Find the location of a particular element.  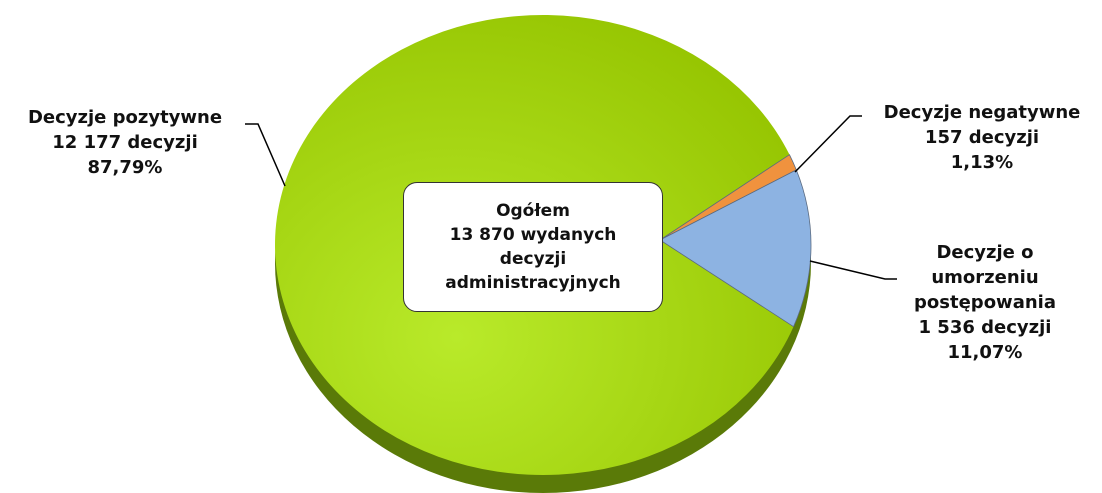

category-label: Decyzje pozytywne is located at coordinates (125, 117).